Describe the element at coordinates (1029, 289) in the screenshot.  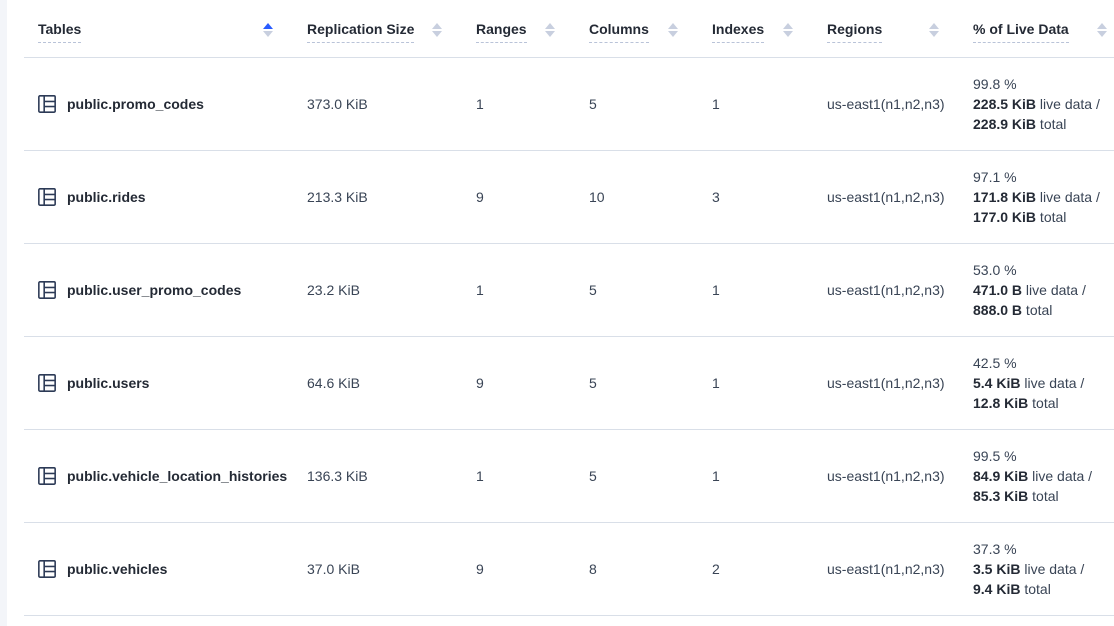
I see `live-data-size: 471.0 B live data /` at that location.